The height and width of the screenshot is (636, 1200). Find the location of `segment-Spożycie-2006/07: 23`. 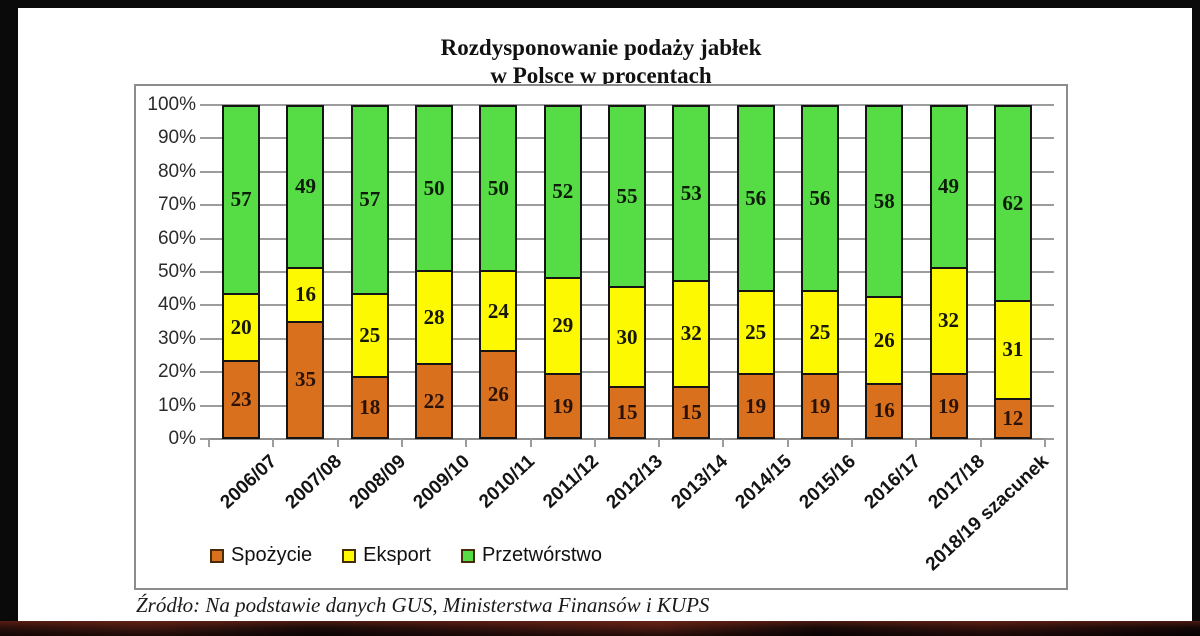

segment-Spożycie-2006/07: 23 is located at coordinates (241, 398).